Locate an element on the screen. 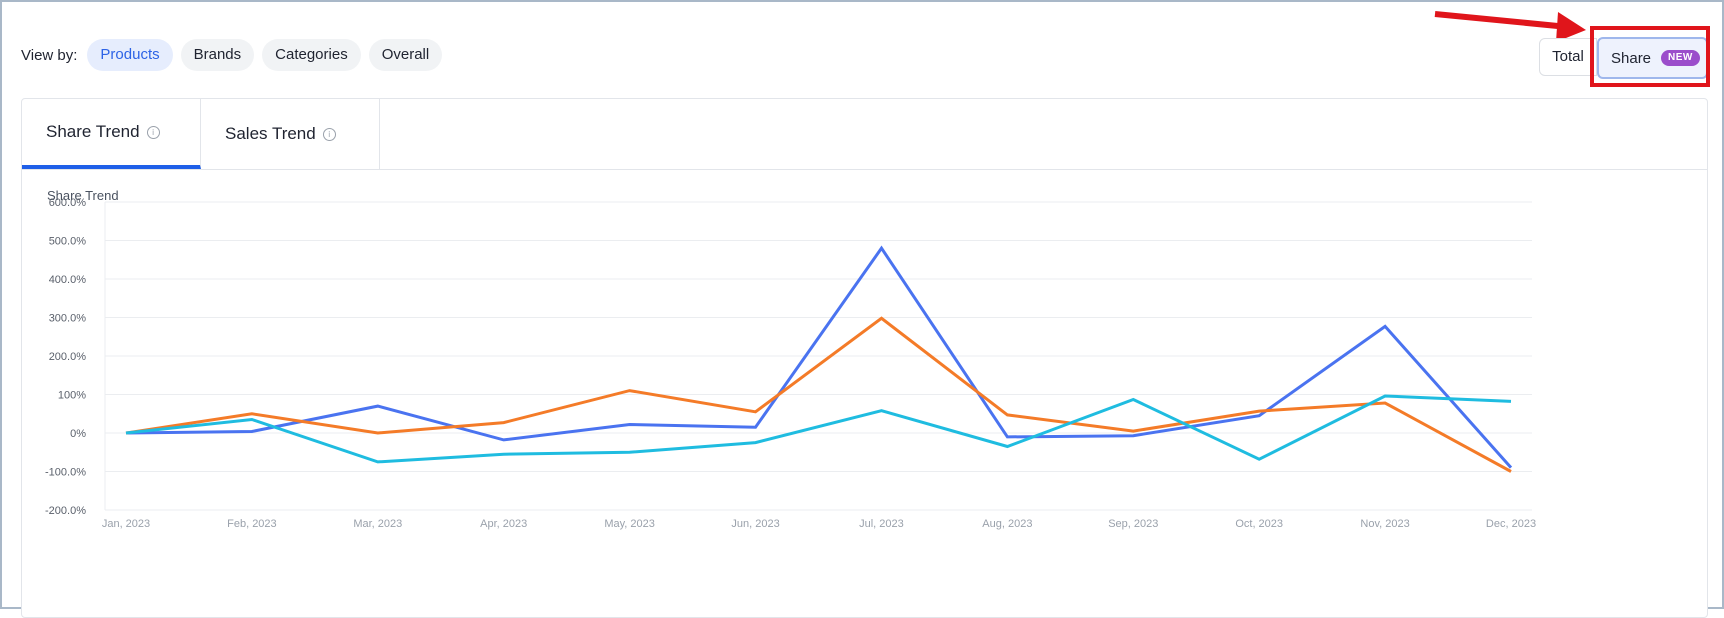 This screenshot has height=618, width=1724. view-by-brands-button: Brands is located at coordinates (217, 55).